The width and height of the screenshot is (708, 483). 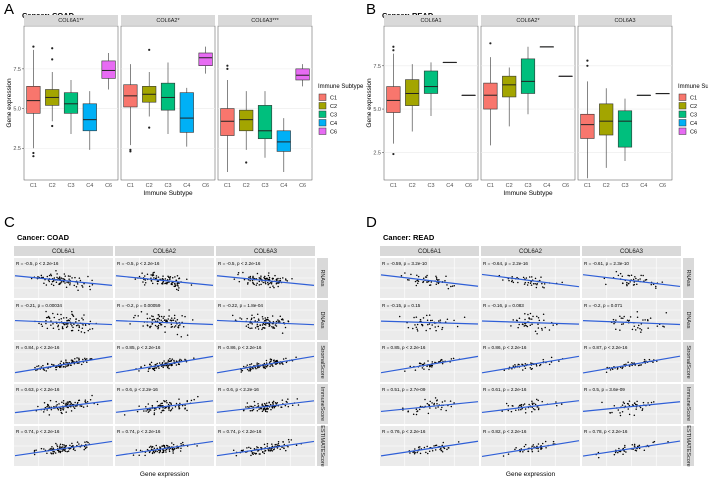 I want to click on row-strip, so click(x=322, y=320).